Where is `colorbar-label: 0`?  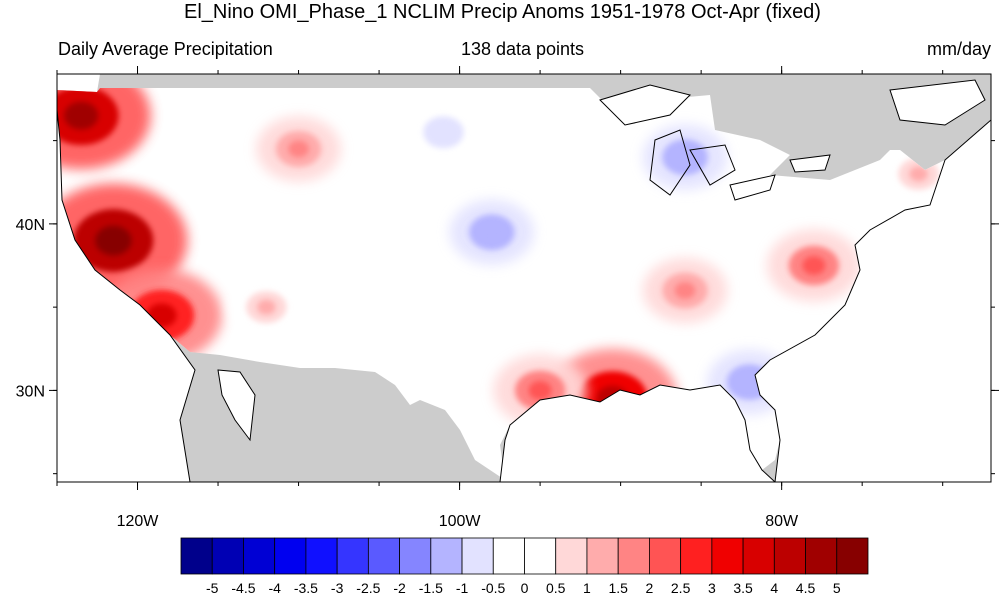
colorbar-label: 0 is located at coordinates (525, 588).